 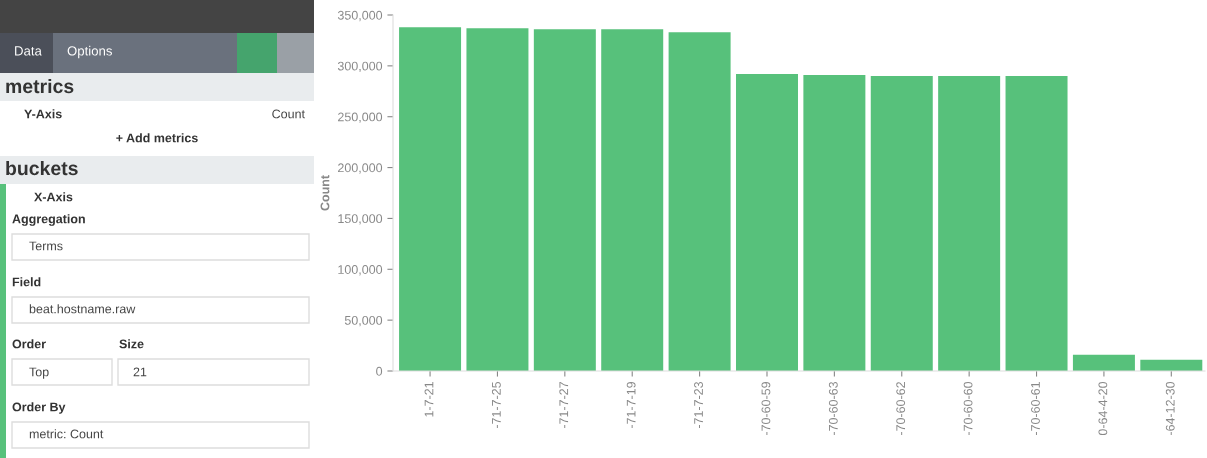 I want to click on text: Order, so click(x=29, y=344).